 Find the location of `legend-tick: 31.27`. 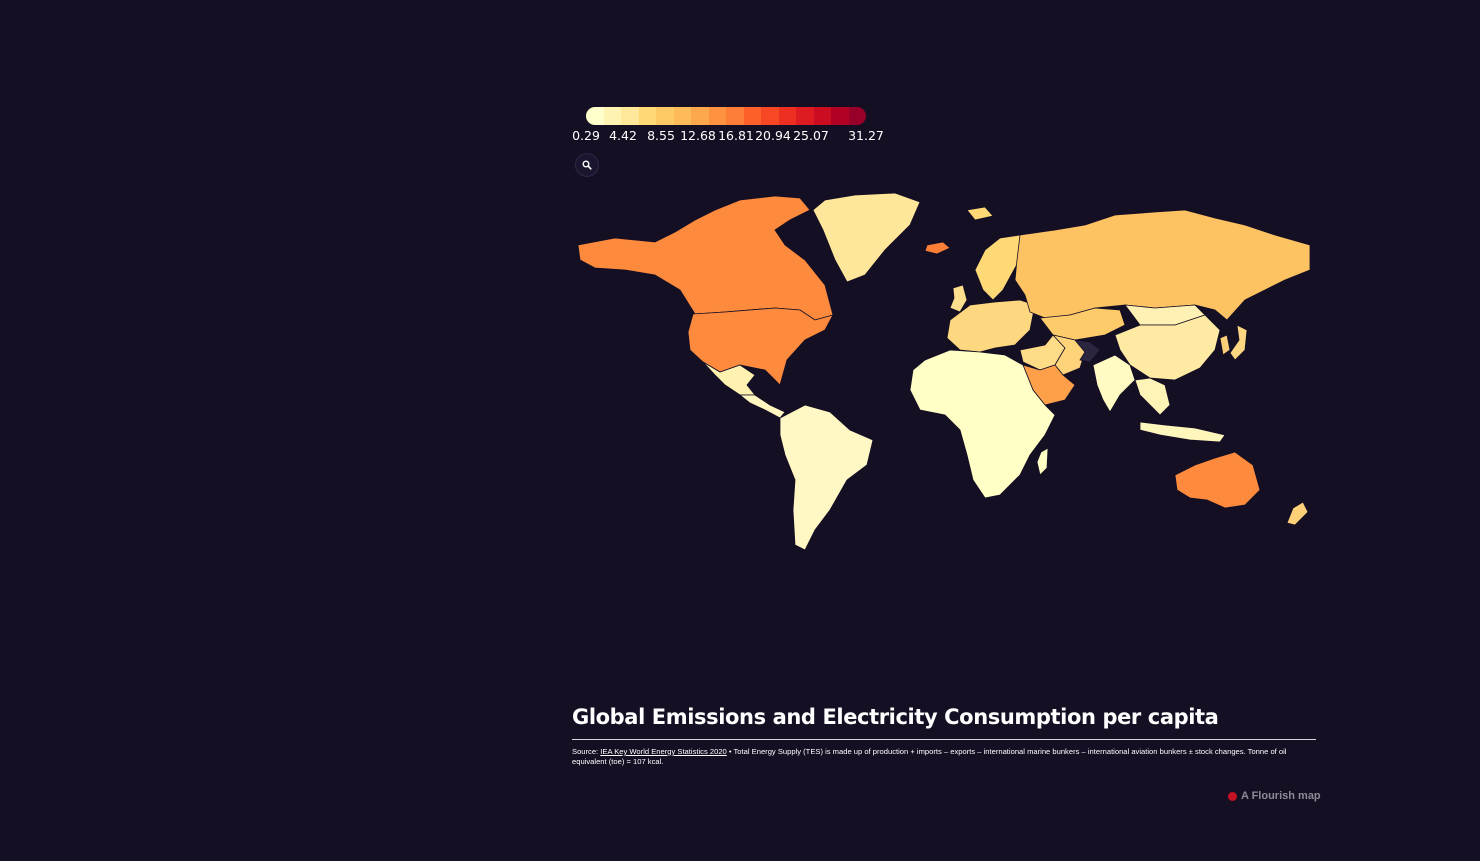

legend-tick: 31.27 is located at coordinates (866, 135).